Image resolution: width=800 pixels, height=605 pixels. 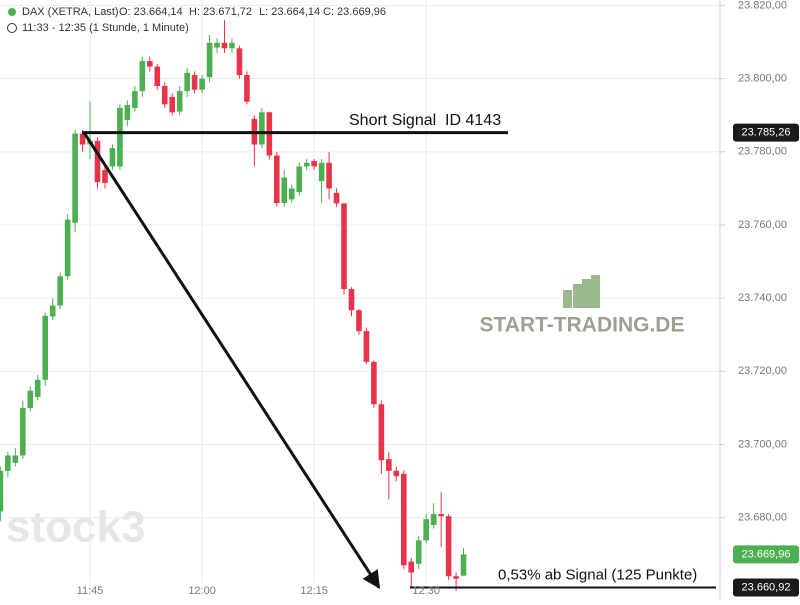 I want to click on x-tick-label: 11:45, so click(x=90, y=591).